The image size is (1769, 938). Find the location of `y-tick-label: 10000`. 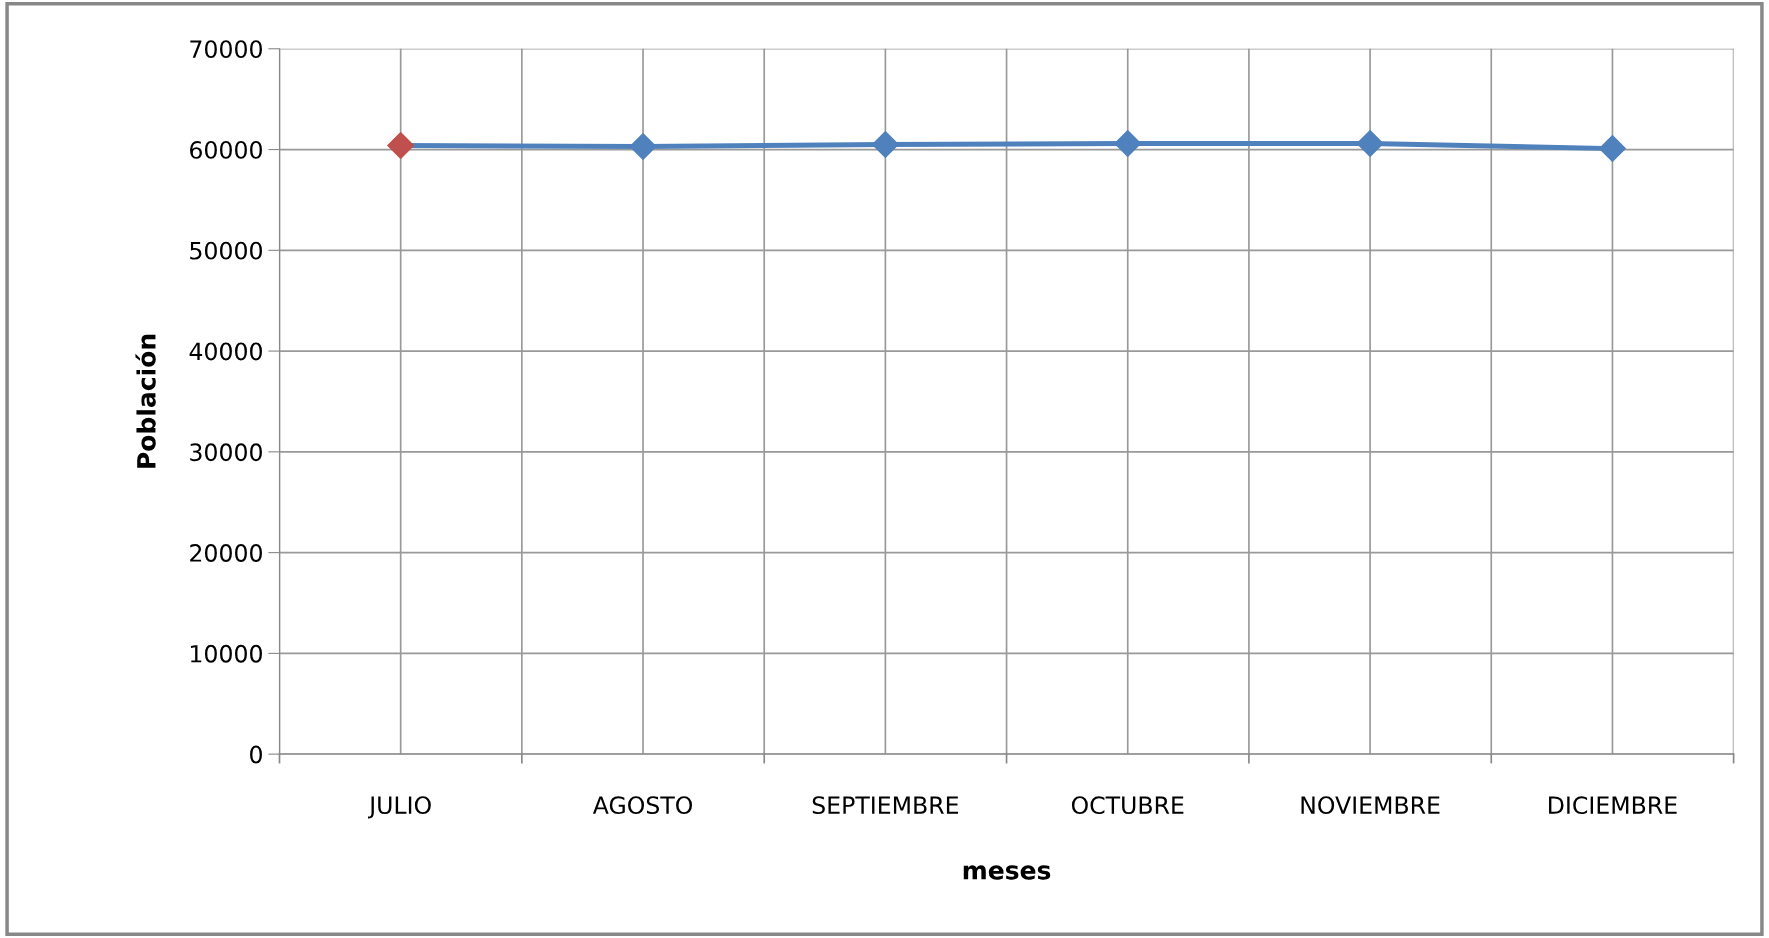

y-tick-label: 10000 is located at coordinates (226, 653).